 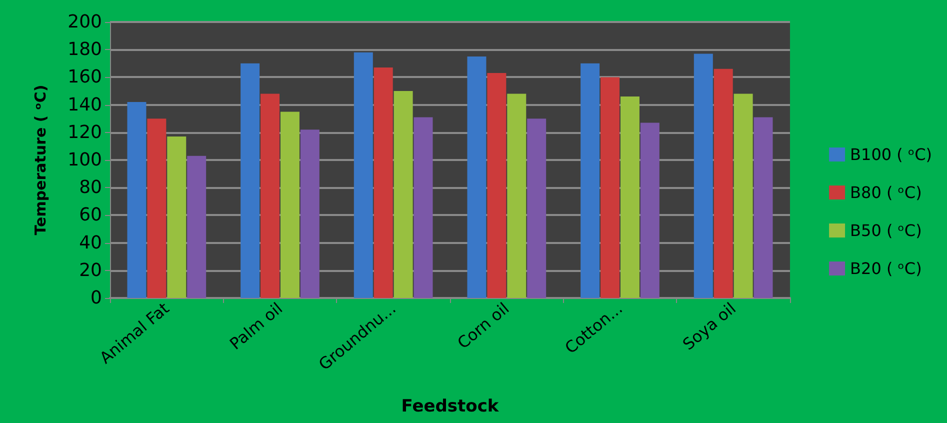 I want to click on x-axis-title: Feedstock, so click(x=450, y=406).